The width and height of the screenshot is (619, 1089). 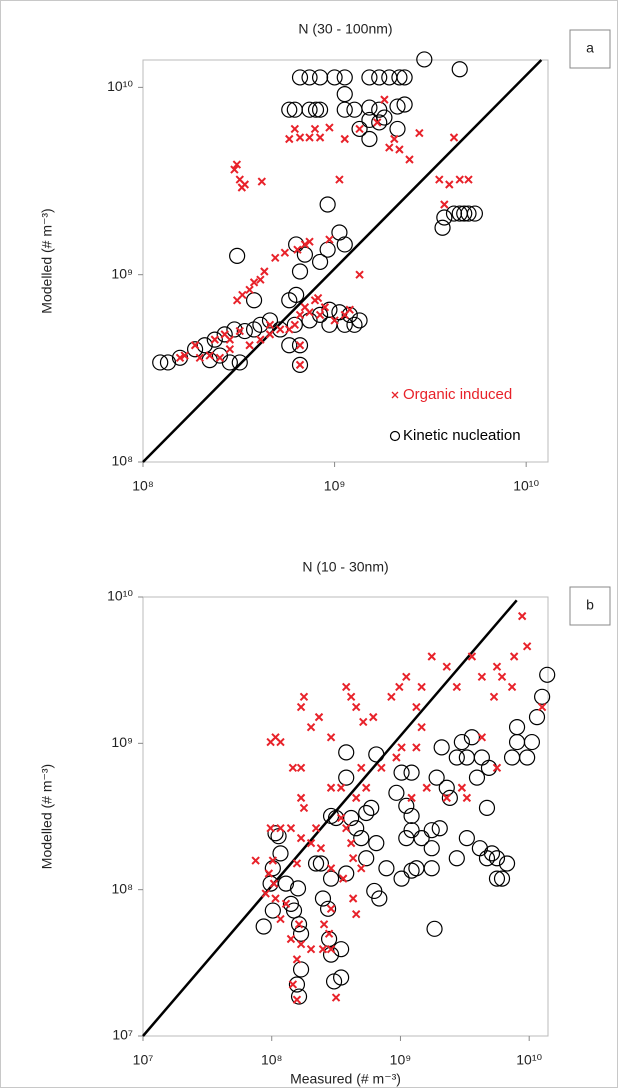 I want to click on y-tick-label: 10⁹, so click(x=122, y=273).